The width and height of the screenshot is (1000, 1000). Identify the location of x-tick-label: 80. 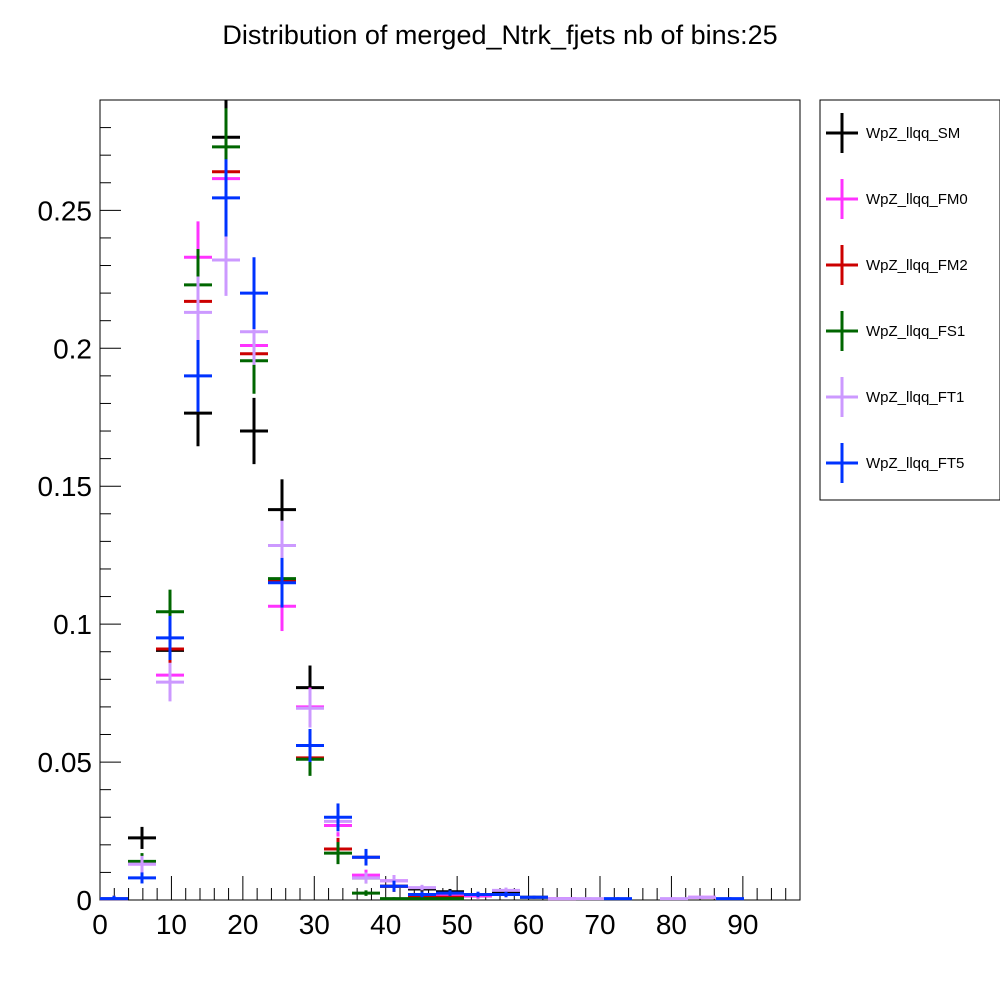
(671, 924).